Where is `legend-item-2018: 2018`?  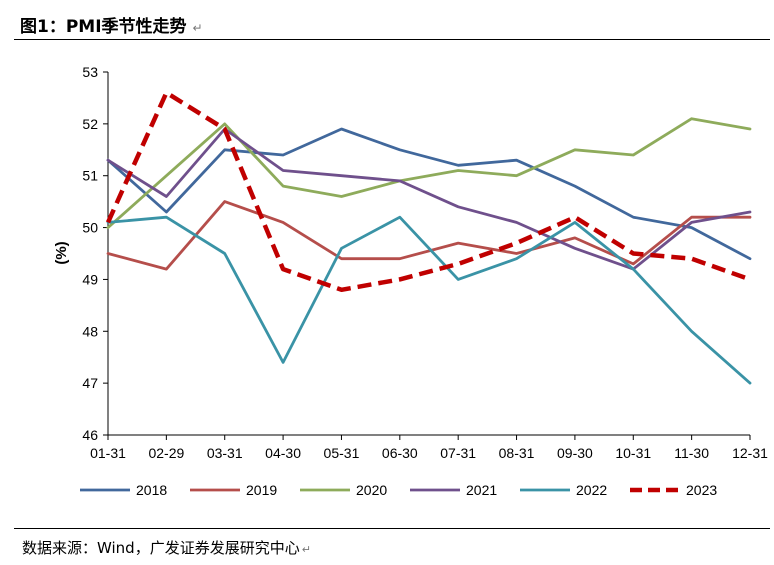
legend-item-2018: 2018 is located at coordinates (123, 490).